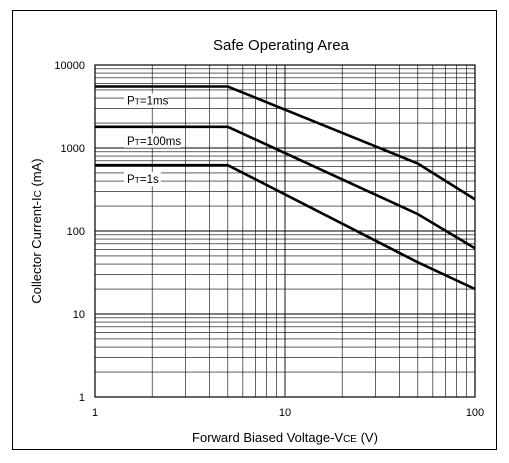  I want to click on y-tick-label: 10000, so click(69, 66).